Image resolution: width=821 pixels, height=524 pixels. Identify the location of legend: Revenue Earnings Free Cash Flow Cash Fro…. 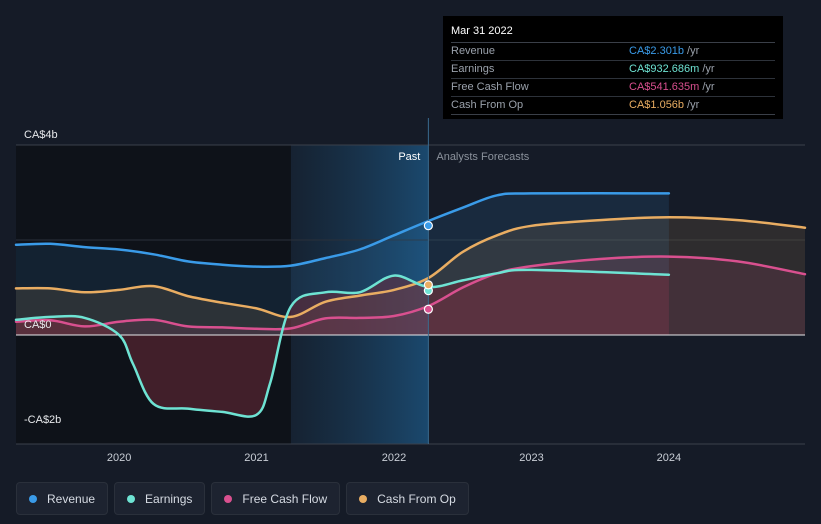
(242, 498).